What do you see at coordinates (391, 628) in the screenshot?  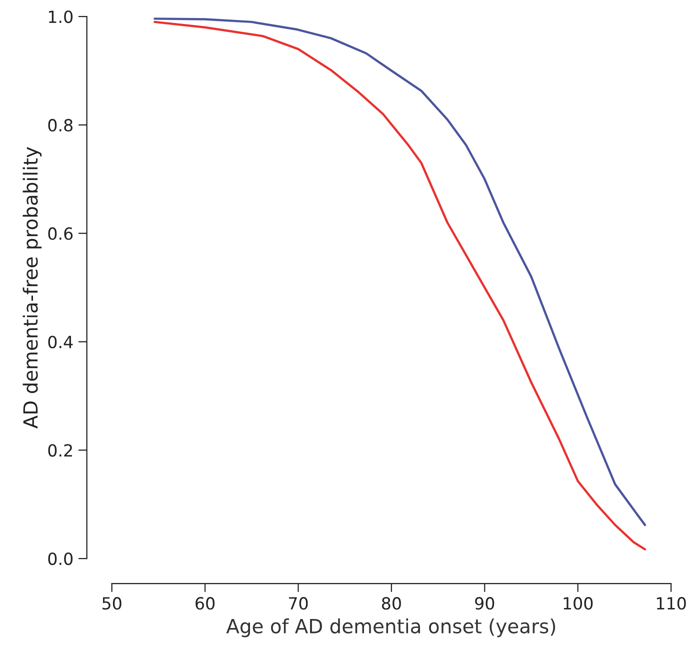 I see `x-axis-title: Age of AD dementia onset (years)` at bounding box center [391, 628].